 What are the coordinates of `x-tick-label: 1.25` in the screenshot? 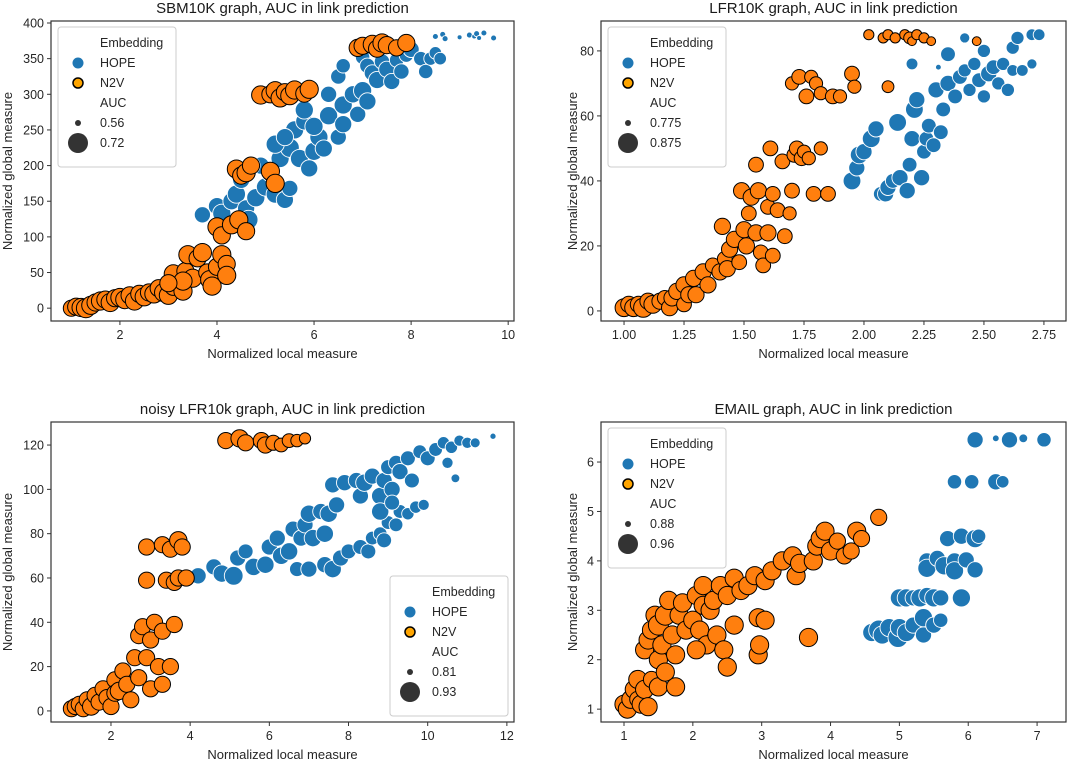 It's located at (684, 335).